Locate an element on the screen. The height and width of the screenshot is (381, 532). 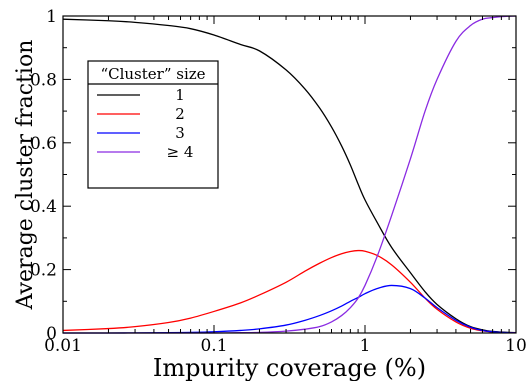
legend-label-2: 2 is located at coordinates (180, 114).